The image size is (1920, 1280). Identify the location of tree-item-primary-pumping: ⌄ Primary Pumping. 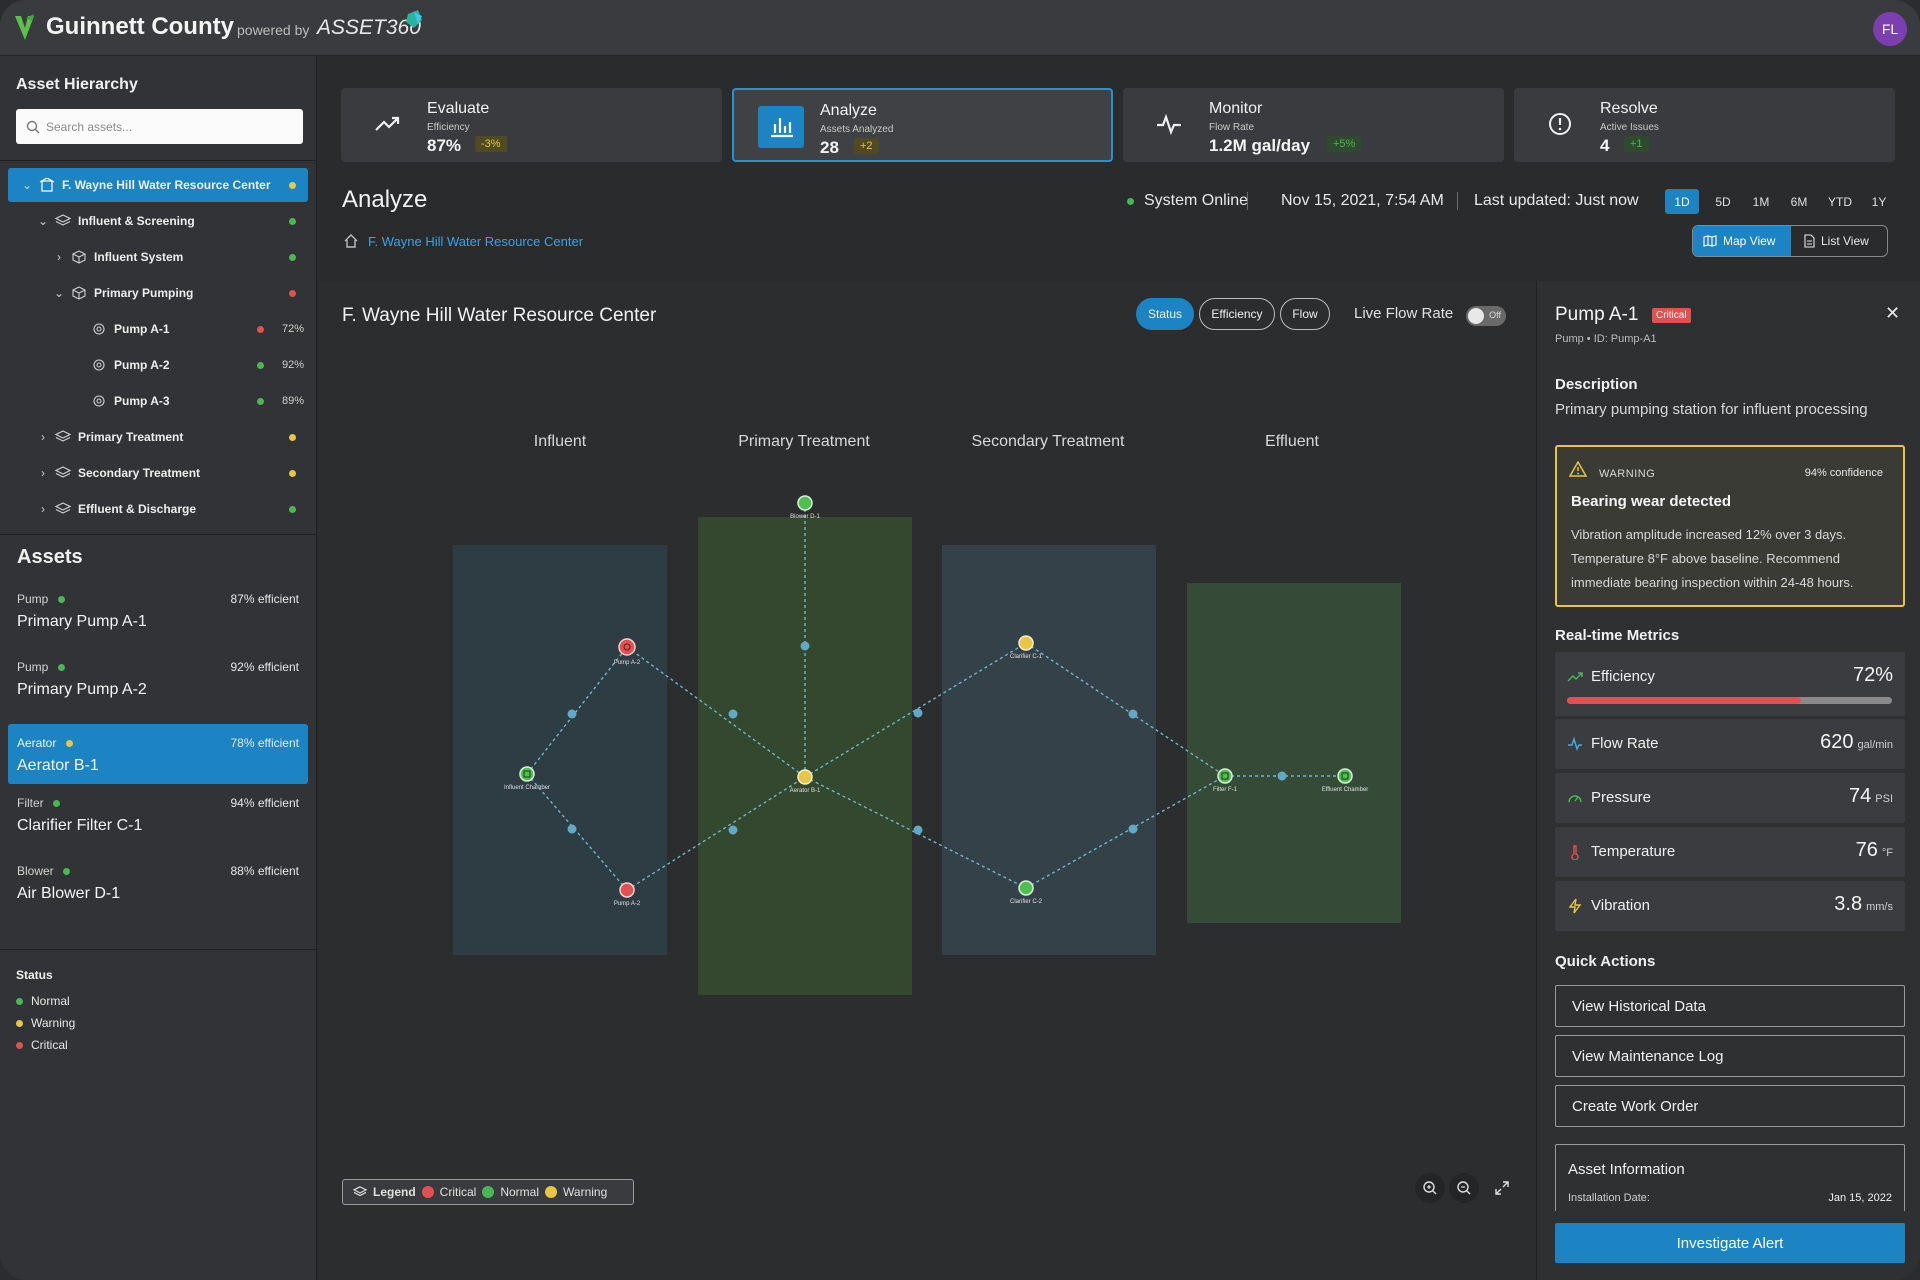
(158, 293).